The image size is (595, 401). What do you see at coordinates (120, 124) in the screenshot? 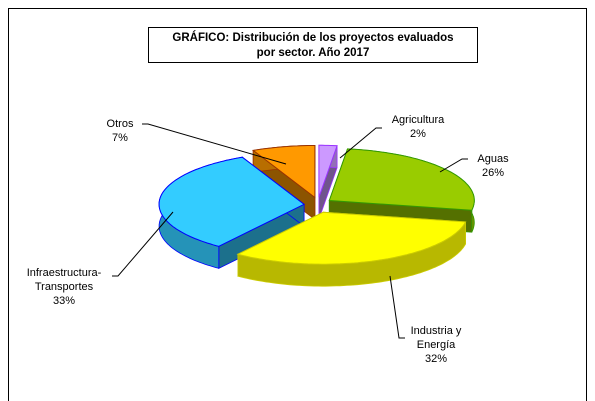
I see `category-label: Otros` at bounding box center [120, 124].